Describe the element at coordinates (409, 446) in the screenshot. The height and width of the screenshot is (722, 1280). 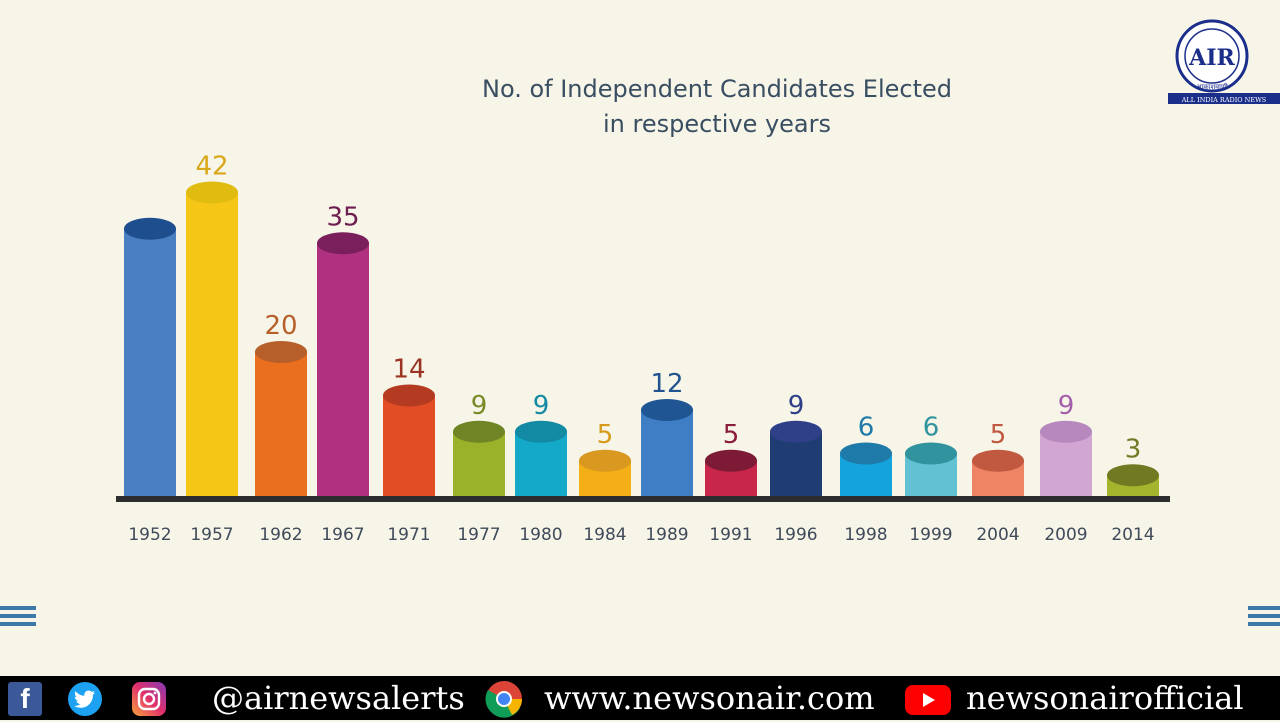
I see `bar-1971` at that location.